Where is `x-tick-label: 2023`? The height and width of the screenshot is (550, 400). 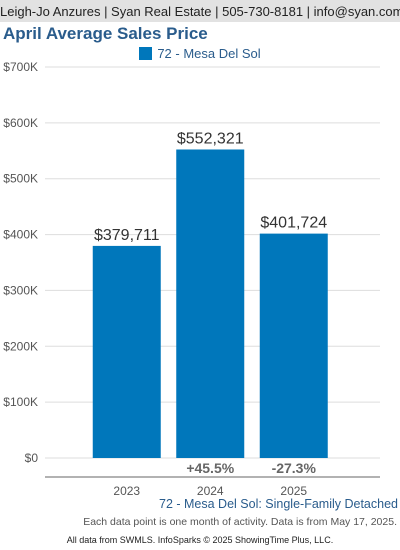 x-tick-label: 2023 is located at coordinates (126, 489).